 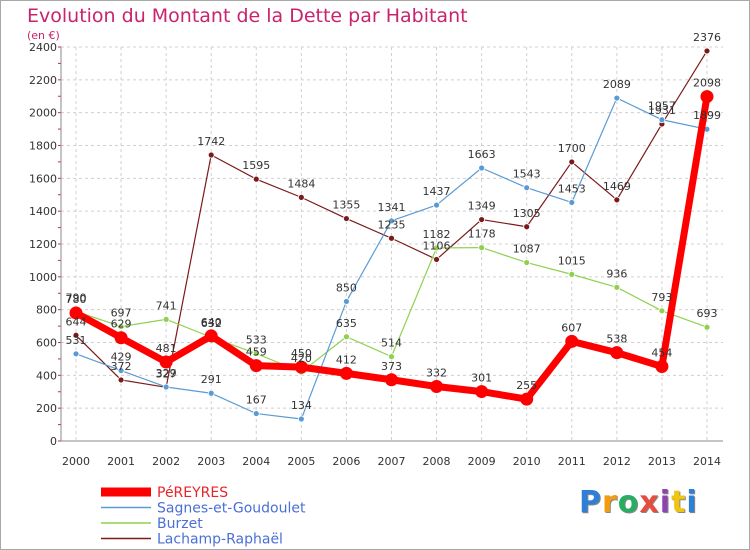 What do you see at coordinates (346, 323) in the screenshot?
I see `data-label: 635` at bounding box center [346, 323].